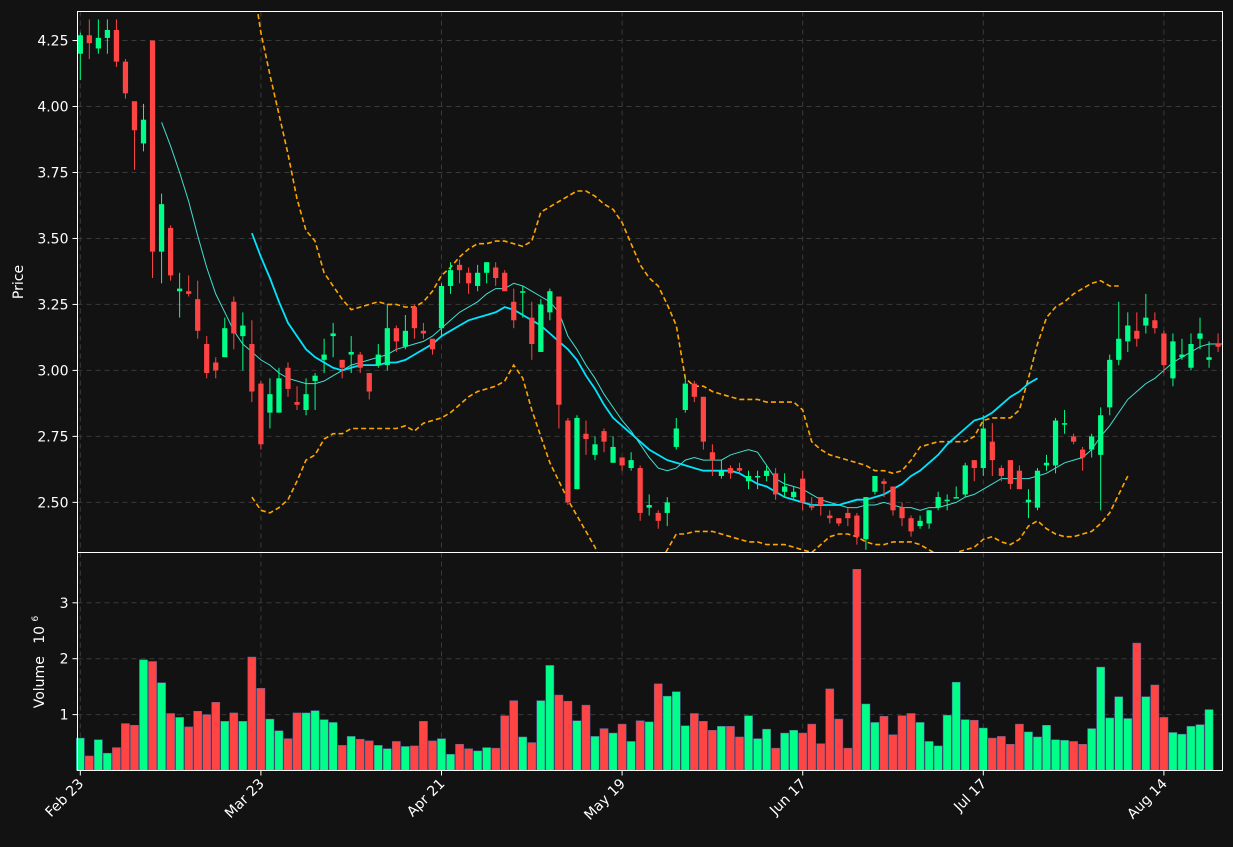 This screenshot has width=1233, height=847. Describe the element at coordinates (64, 660) in the screenshot. I see `volume-tick-label: 2` at that location.